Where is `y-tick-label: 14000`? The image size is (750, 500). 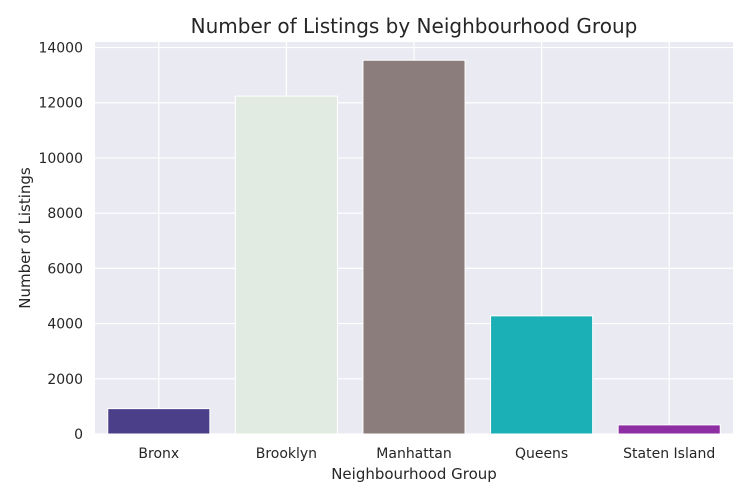 y-tick-label: 14000 is located at coordinates (60, 49).